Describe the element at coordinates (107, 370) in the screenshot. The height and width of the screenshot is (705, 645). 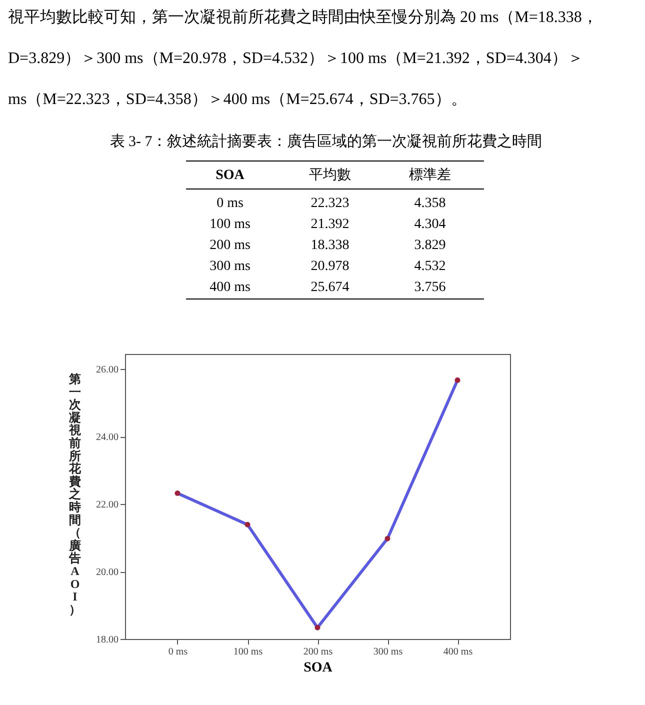
I see `y-tick-label: 26.00` at that location.